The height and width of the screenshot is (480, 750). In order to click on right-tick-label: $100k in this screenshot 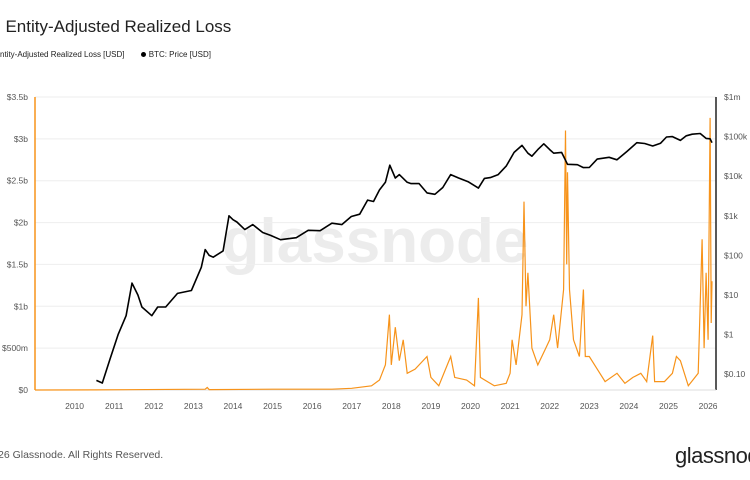, I will do `click(736, 137)`.